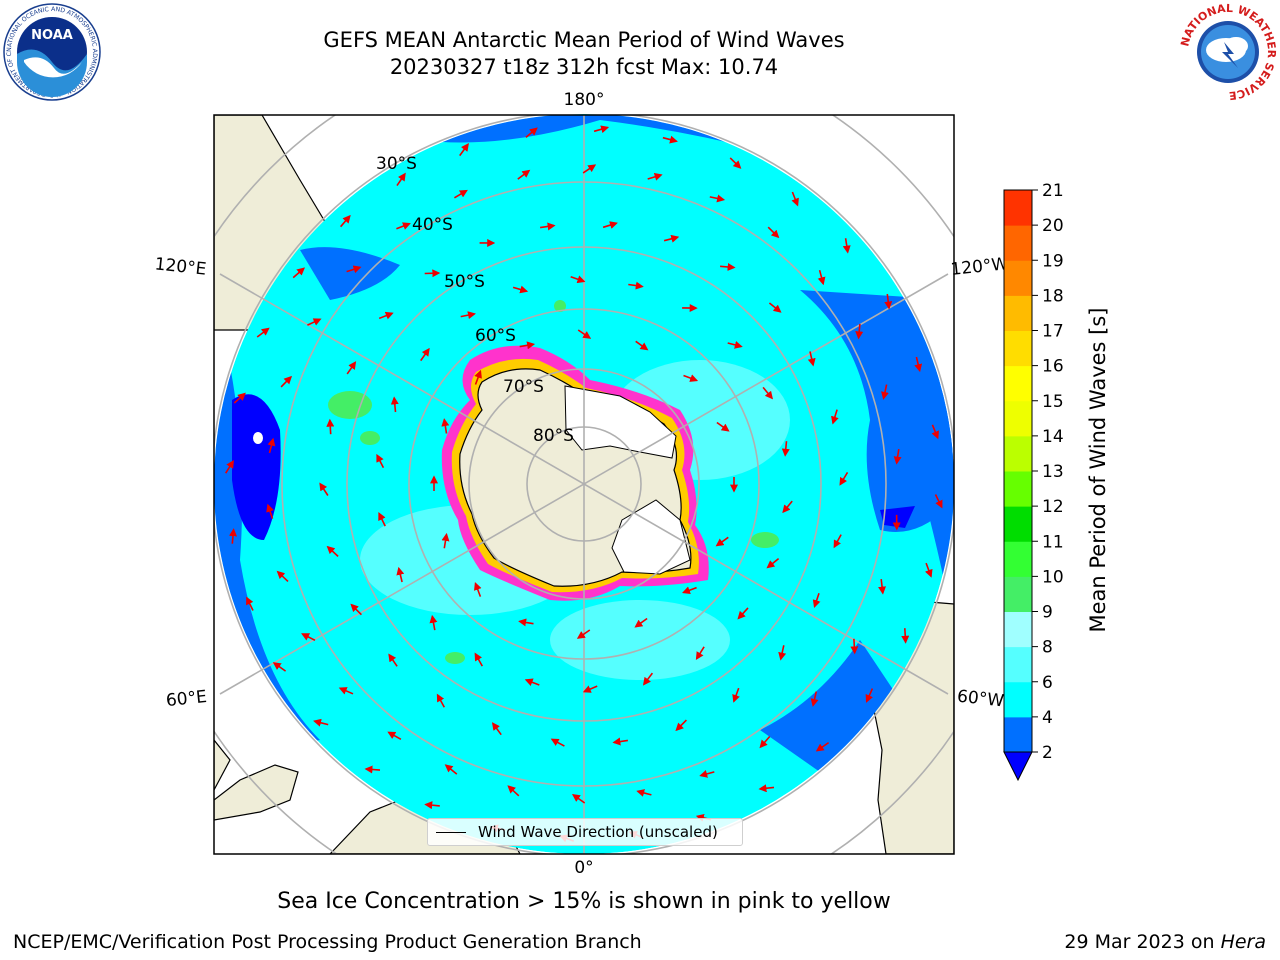 The image size is (1280, 960). Describe the element at coordinates (186, 699) in the screenshot. I see `lon-label-60e: 60°E` at that location.